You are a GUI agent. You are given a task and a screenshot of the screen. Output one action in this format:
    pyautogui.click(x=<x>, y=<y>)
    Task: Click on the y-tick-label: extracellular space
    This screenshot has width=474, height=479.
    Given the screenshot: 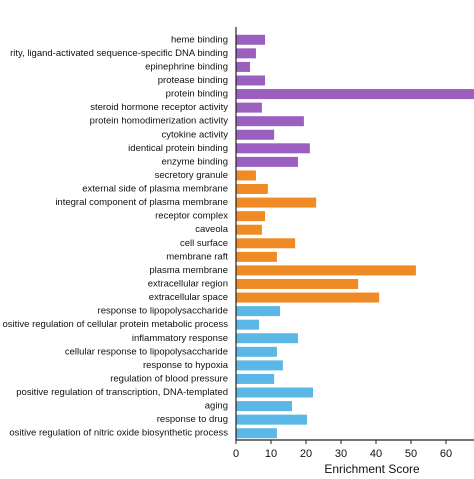 What is the action you would take?
    pyautogui.click(x=188, y=297)
    